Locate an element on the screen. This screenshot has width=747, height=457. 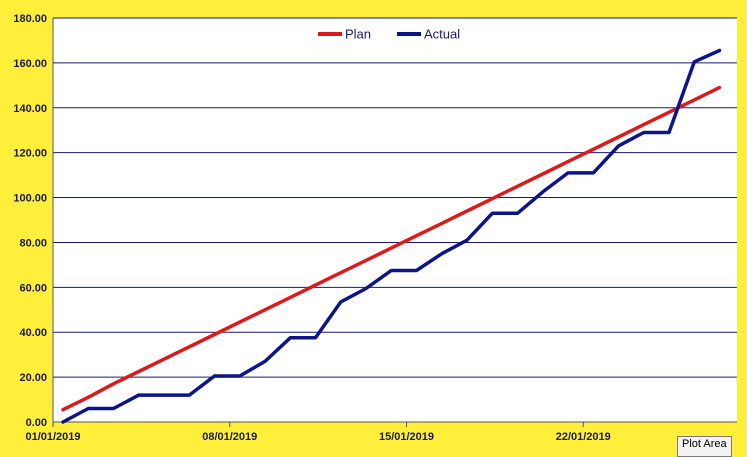
x-tick-label: 01/01/2019 is located at coordinates (52, 437).